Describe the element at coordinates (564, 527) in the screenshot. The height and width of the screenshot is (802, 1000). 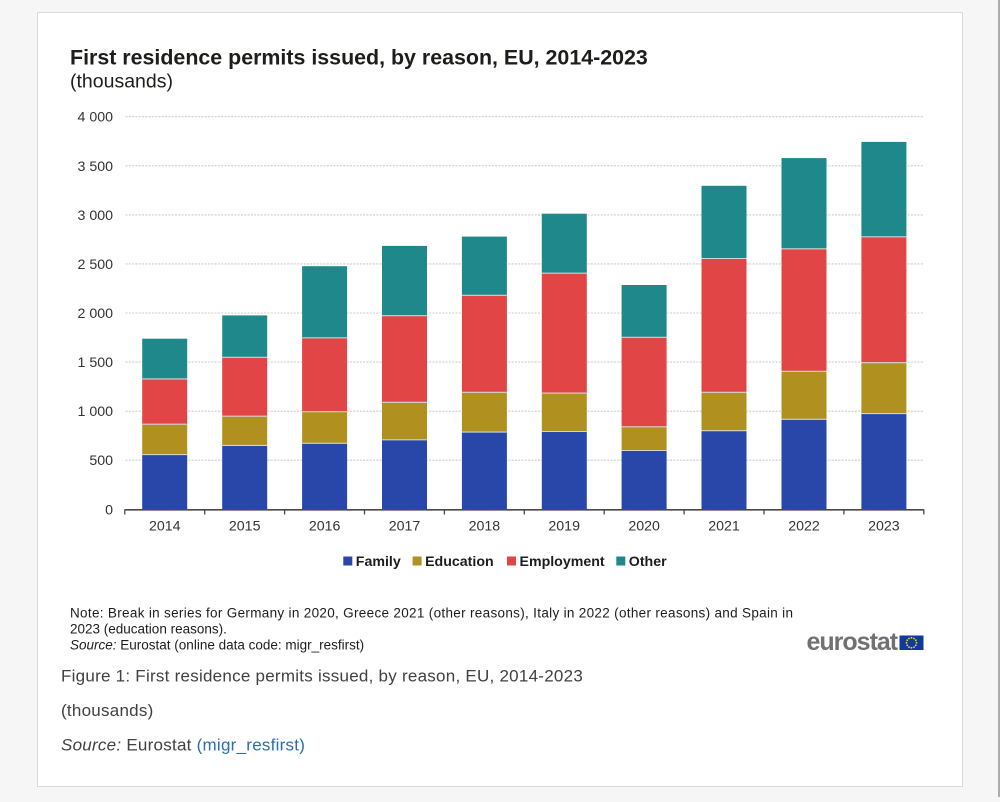
I see `svg-text: 2019` at that location.